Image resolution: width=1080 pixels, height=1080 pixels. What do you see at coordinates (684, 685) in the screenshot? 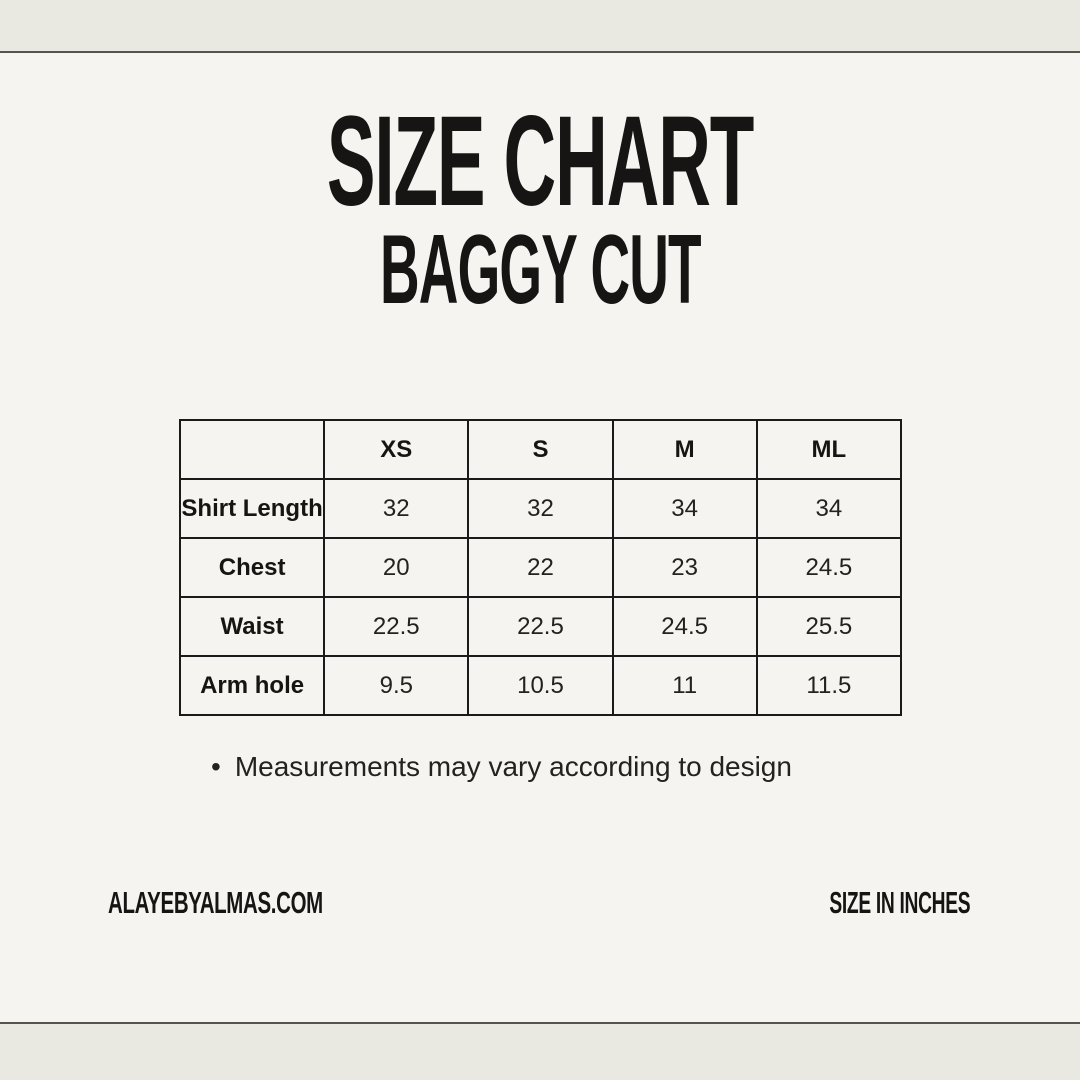
I see `size-value: 11` at bounding box center [684, 685].